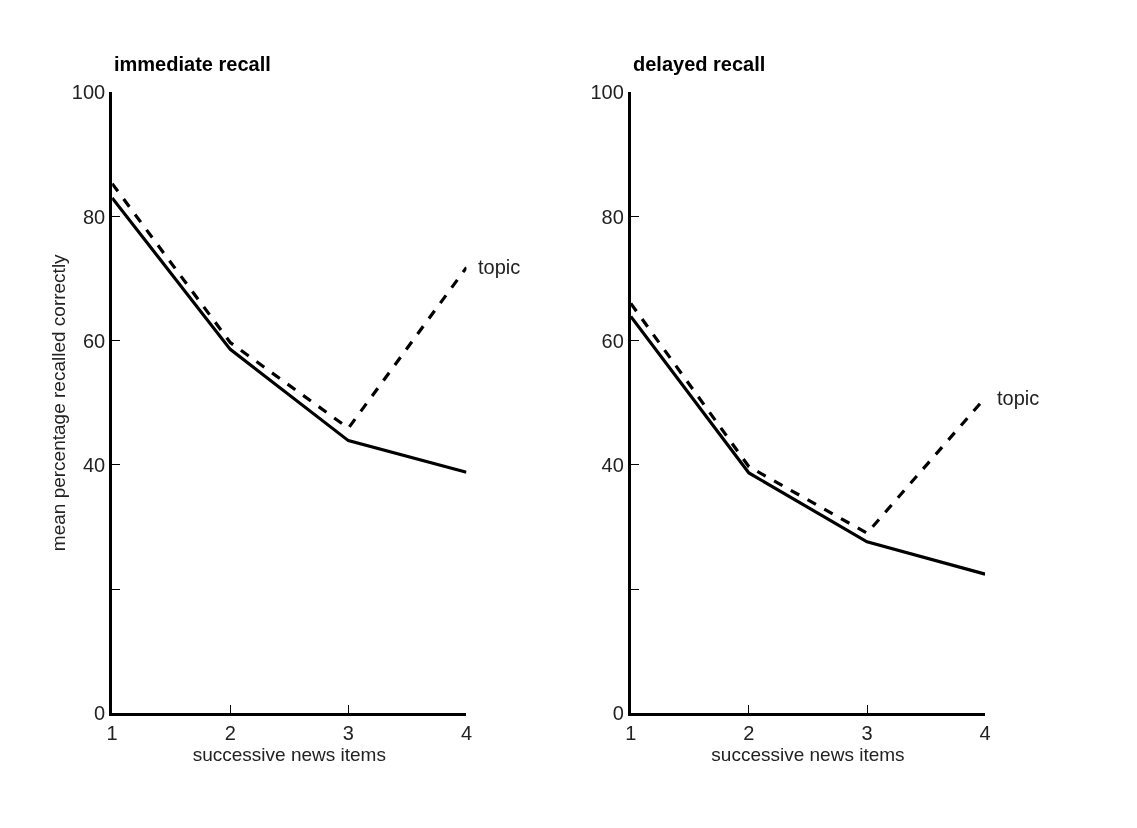  I want to click on chart-title: delayed recall, so click(699, 64).